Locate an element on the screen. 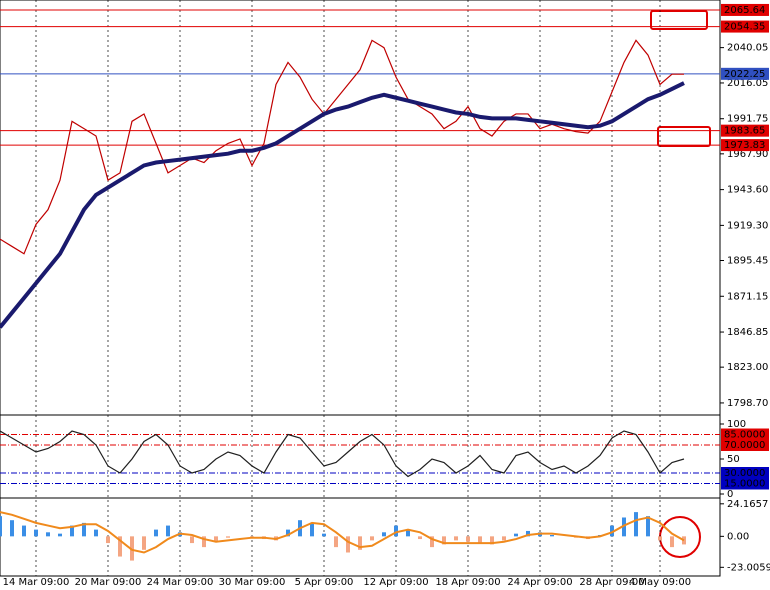 The image size is (770, 590). level-label: 85.0000 is located at coordinates (744, 435).